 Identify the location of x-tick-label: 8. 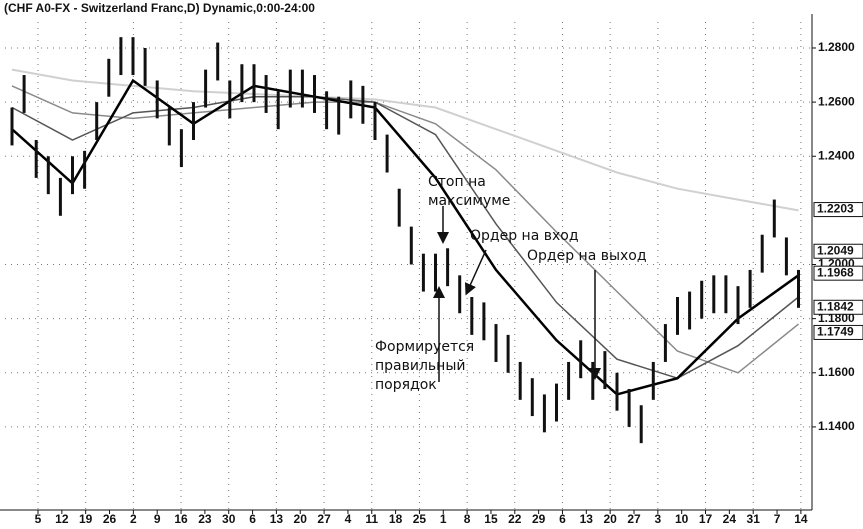
(467, 519).